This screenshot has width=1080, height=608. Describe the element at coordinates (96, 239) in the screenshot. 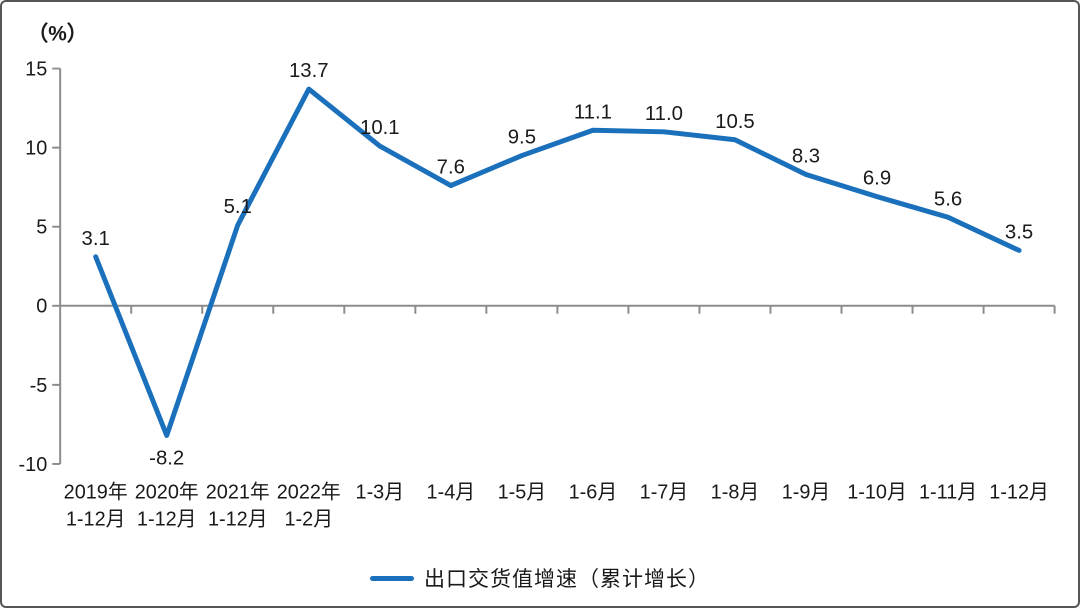

I see `data-point-label: 3.1` at that location.